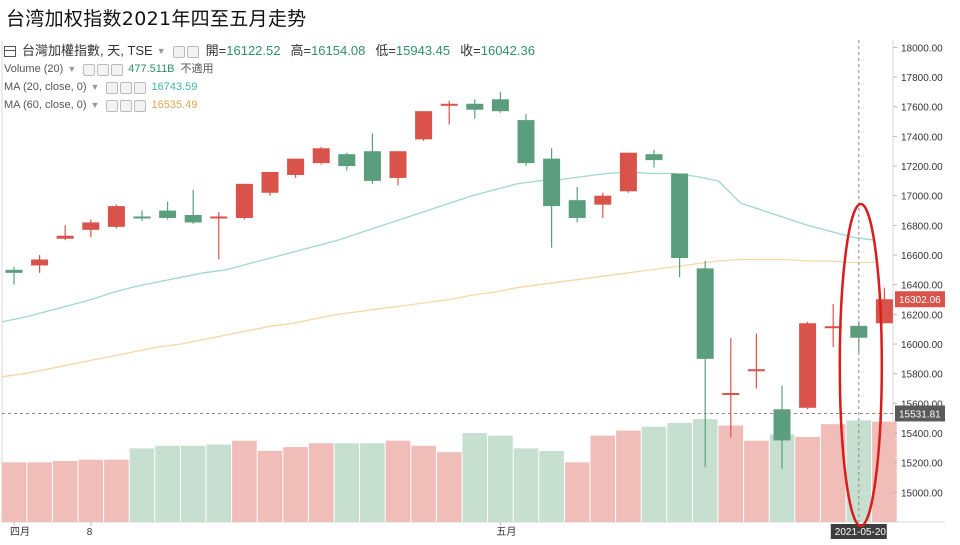 The height and width of the screenshot is (545, 960). Describe the element at coordinates (922, 375) in the screenshot. I see `y-tick-label: 15800.00` at that location.